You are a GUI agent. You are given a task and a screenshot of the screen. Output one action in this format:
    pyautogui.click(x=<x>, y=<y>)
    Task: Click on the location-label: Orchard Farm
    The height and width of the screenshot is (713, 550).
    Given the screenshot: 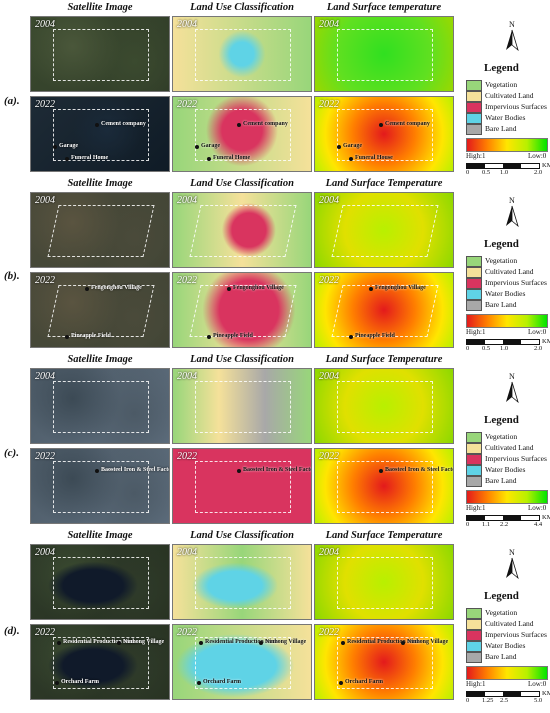 What is the action you would take?
    pyautogui.click(x=364, y=682)
    